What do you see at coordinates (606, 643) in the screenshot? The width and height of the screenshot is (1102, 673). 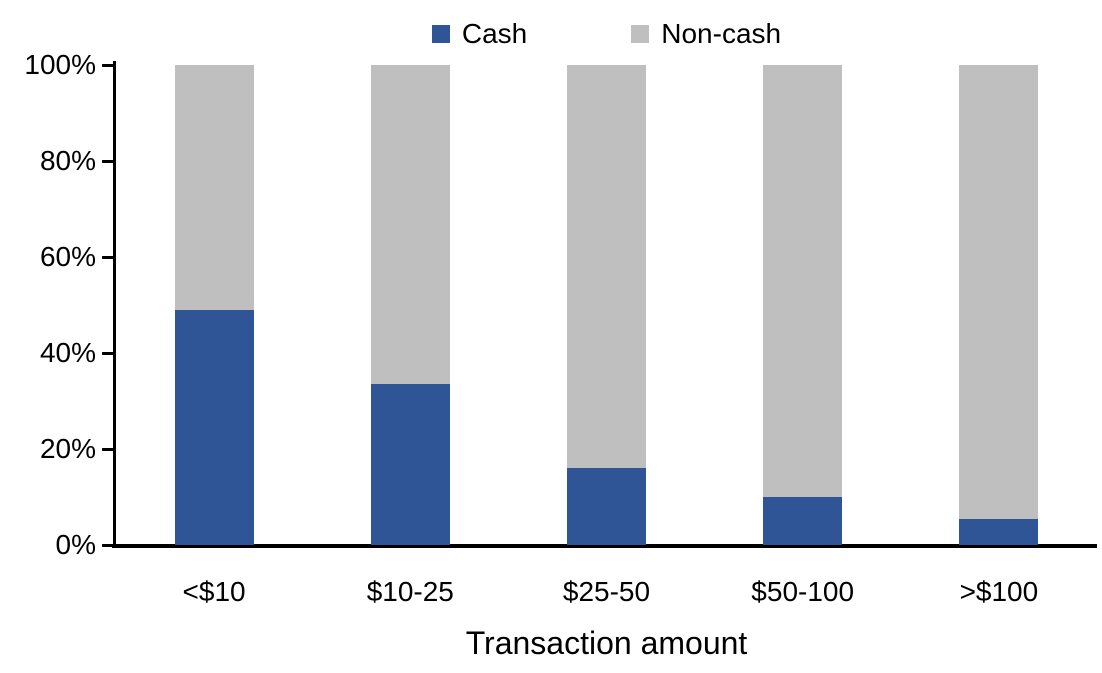 I see `x-axis-title: Transaction amount` at bounding box center [606, 643].